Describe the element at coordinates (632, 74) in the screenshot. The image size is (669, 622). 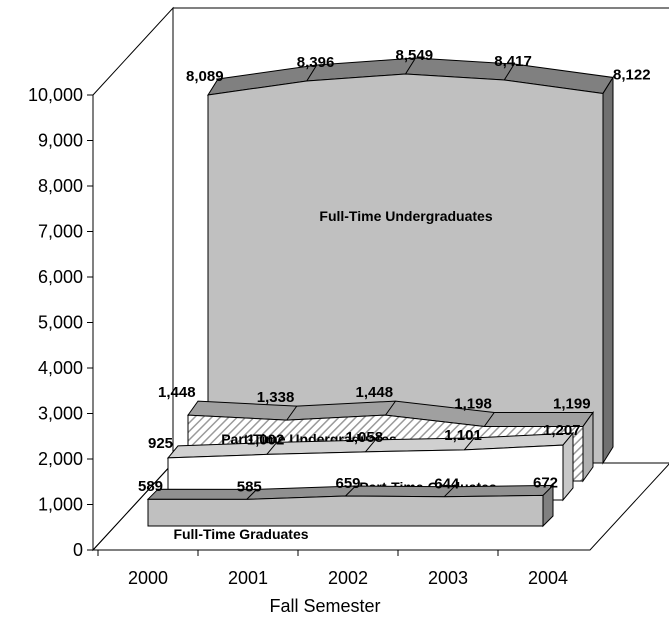
I see `data-label: 8,122` at that location.